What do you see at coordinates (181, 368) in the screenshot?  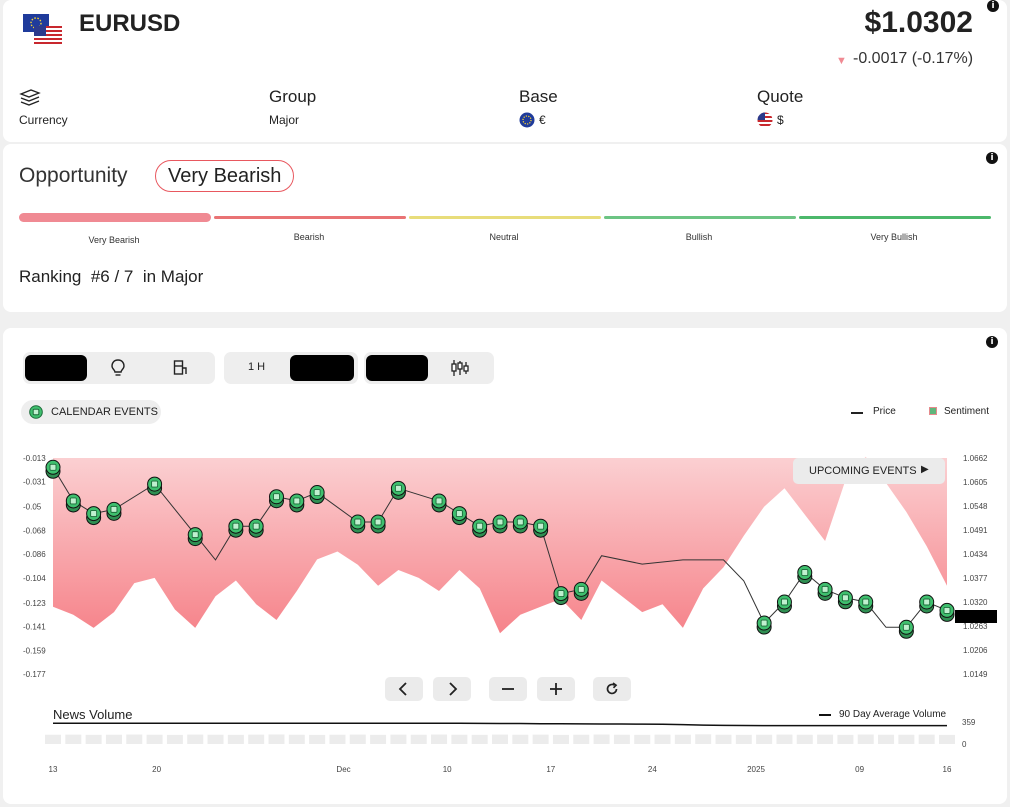 I see `fuel-icon` at bounding box center [181, 368].